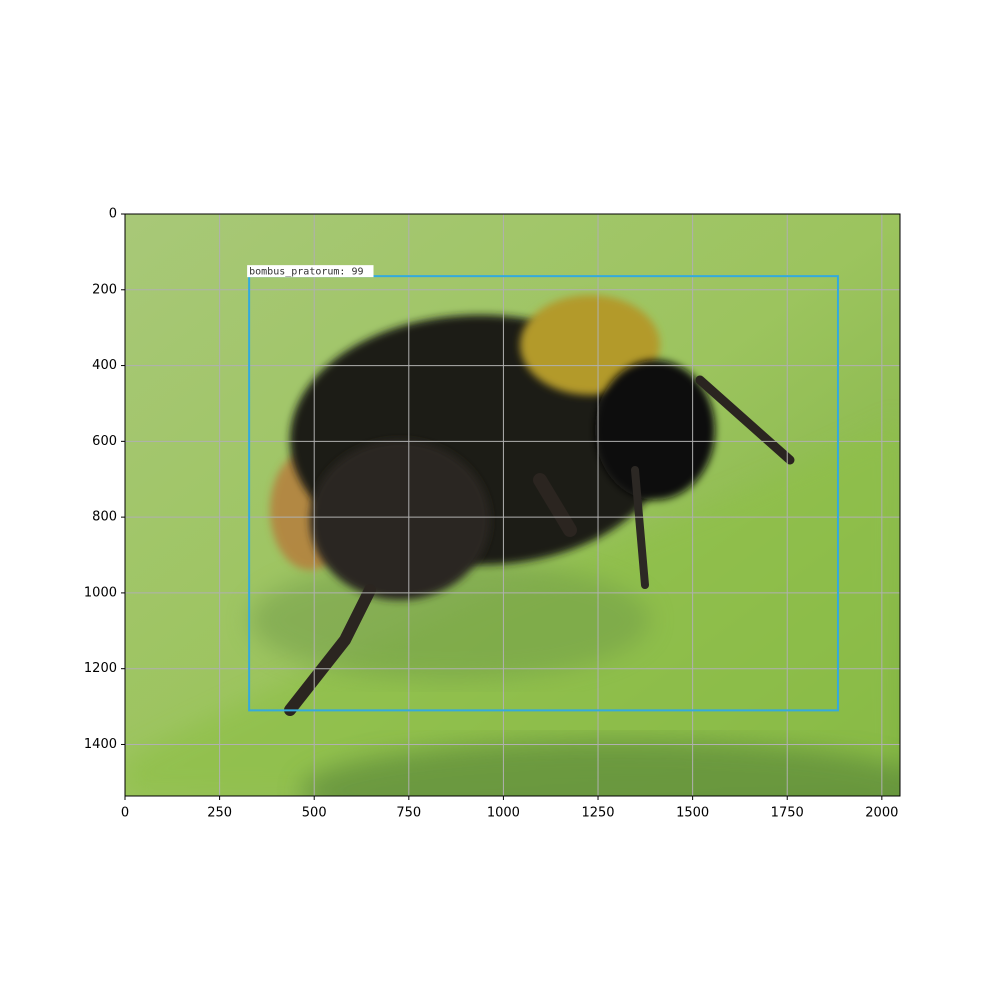 The image size is (1000, 1004). What do you see at coordinates (100, 592) in the screenshot?
I see `y-tick-label: 1000` at bounding box center [100, 592].